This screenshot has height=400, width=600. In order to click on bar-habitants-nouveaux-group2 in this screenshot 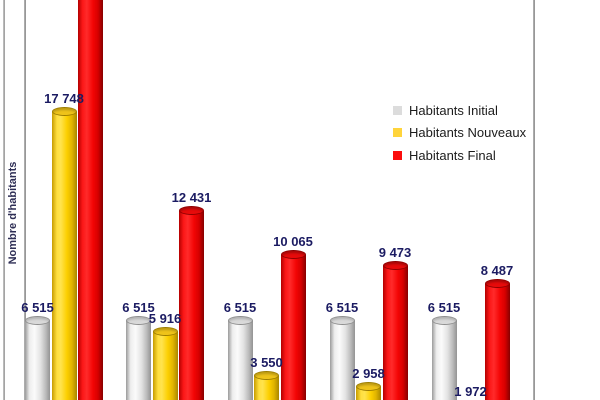, I will do `click(165, 363)`.